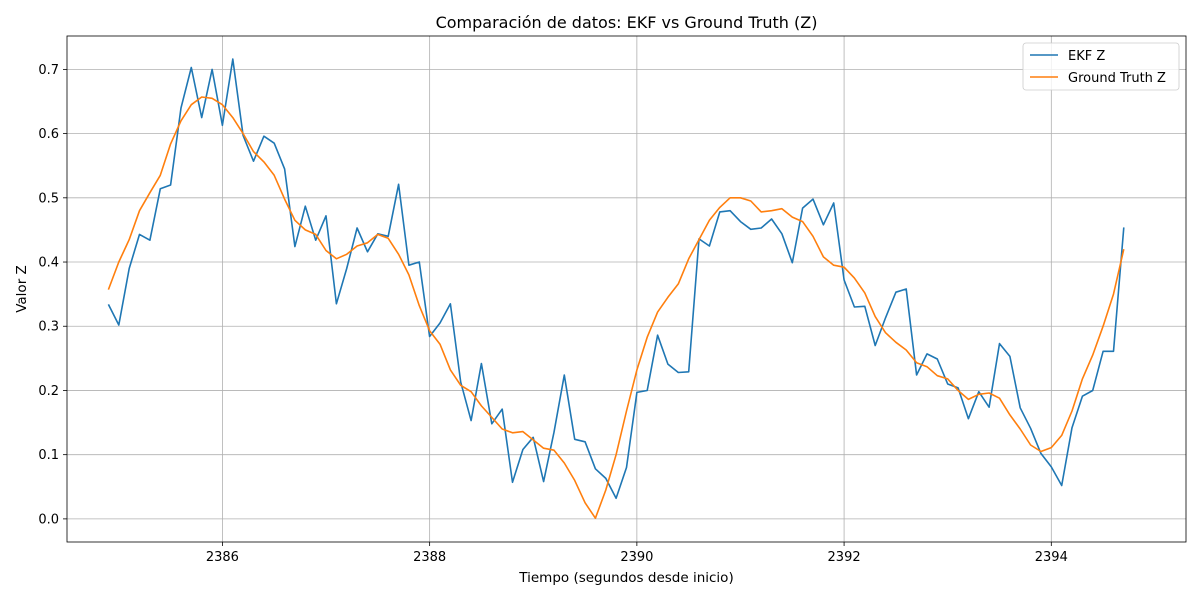 The width and height of the screenshot is (1200, 600). Describe the element at coordinates (48, 263) in the screenshot. I see `y-tick-label: 0.4` at that location.